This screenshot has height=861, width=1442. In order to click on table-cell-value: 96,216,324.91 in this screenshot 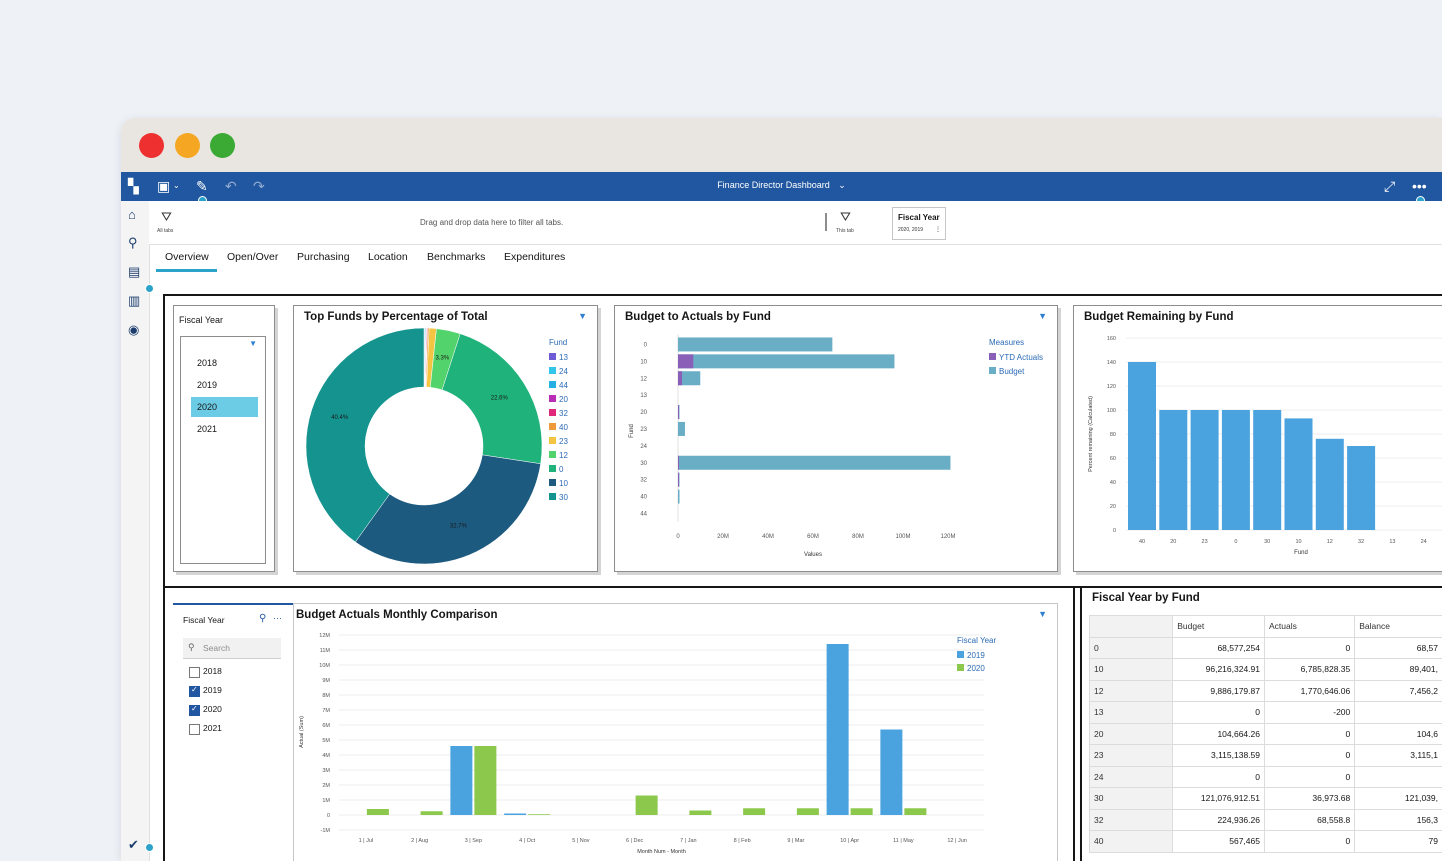, I will do `click(1218, 669)`.